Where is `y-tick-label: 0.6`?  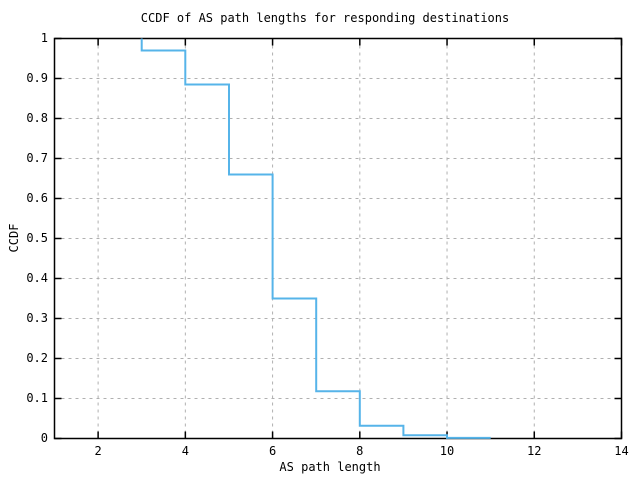
y-tick-label: 0.6 is located at coordinates (37, 198).